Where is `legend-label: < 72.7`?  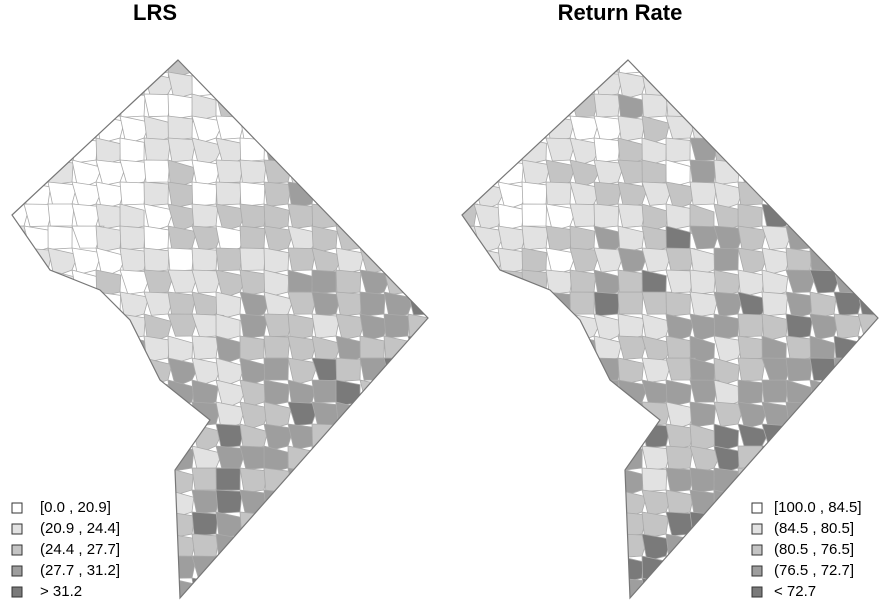
legend-label: < 72.7 is located at coordinates (795, 591).